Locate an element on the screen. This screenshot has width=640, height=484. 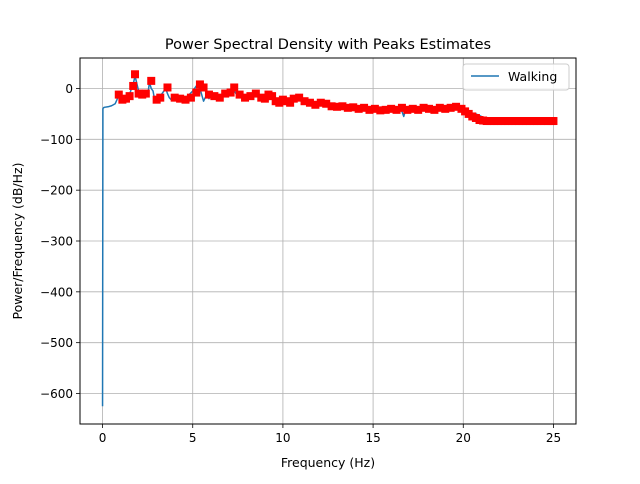
y-tick-label: −600 is located at coordinates (56, 394).